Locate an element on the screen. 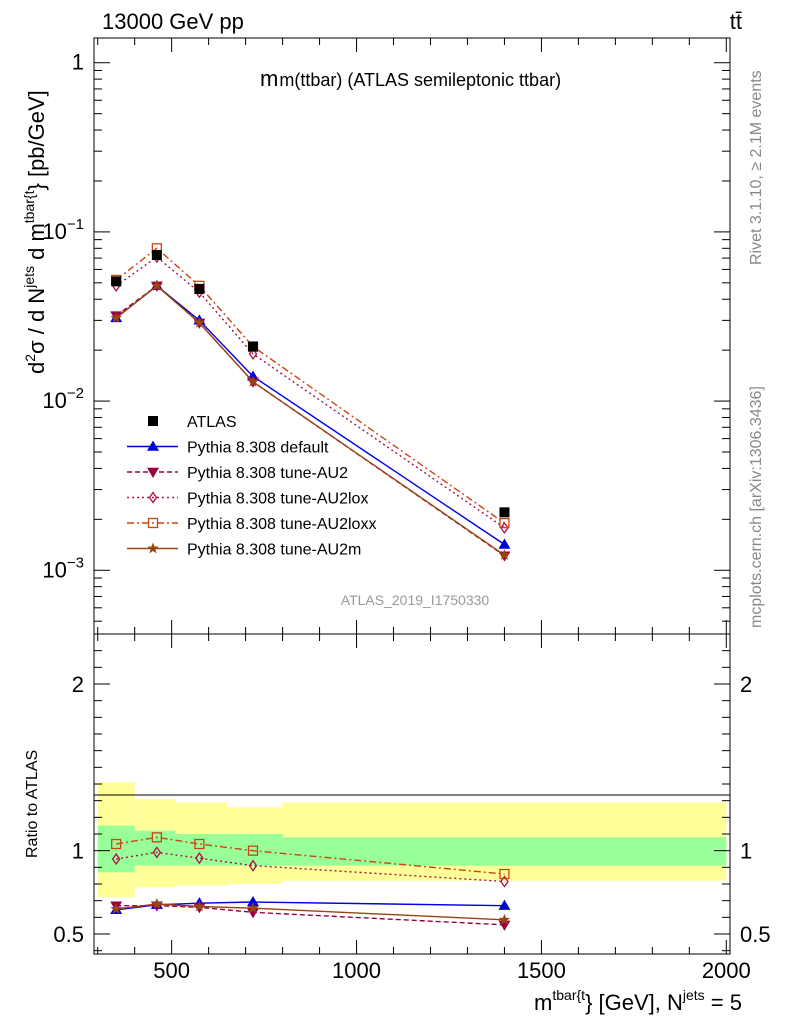 This screenshot has width=786, height=1024. mcplots-label: mcplots.cern.ch [arXiv:1306.3436] is located at coordinates (756, 507).